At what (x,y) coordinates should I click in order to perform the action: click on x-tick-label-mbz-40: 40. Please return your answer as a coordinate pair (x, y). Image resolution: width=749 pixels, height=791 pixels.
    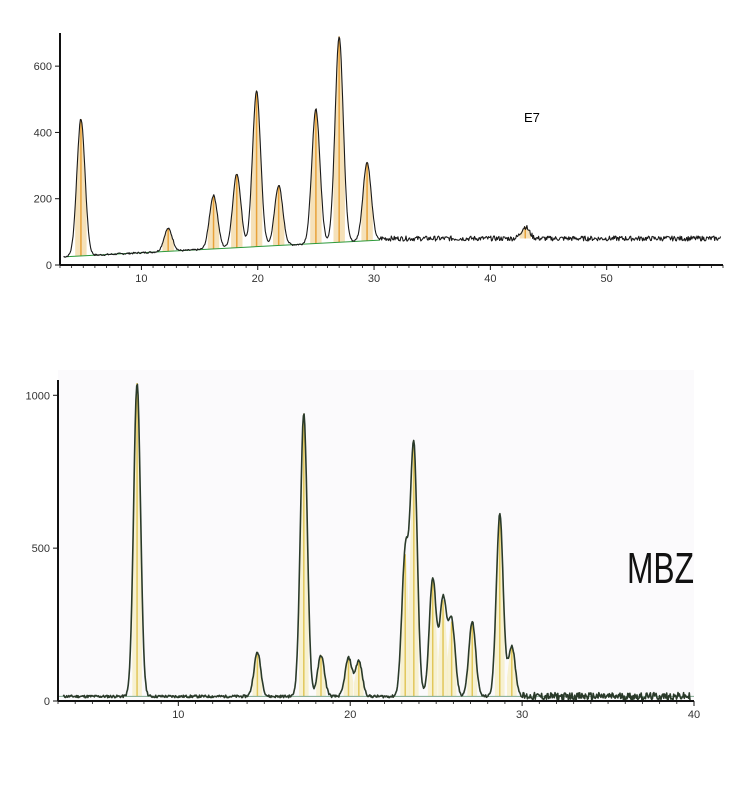
    Looking at the image, I should click on (694, 715).